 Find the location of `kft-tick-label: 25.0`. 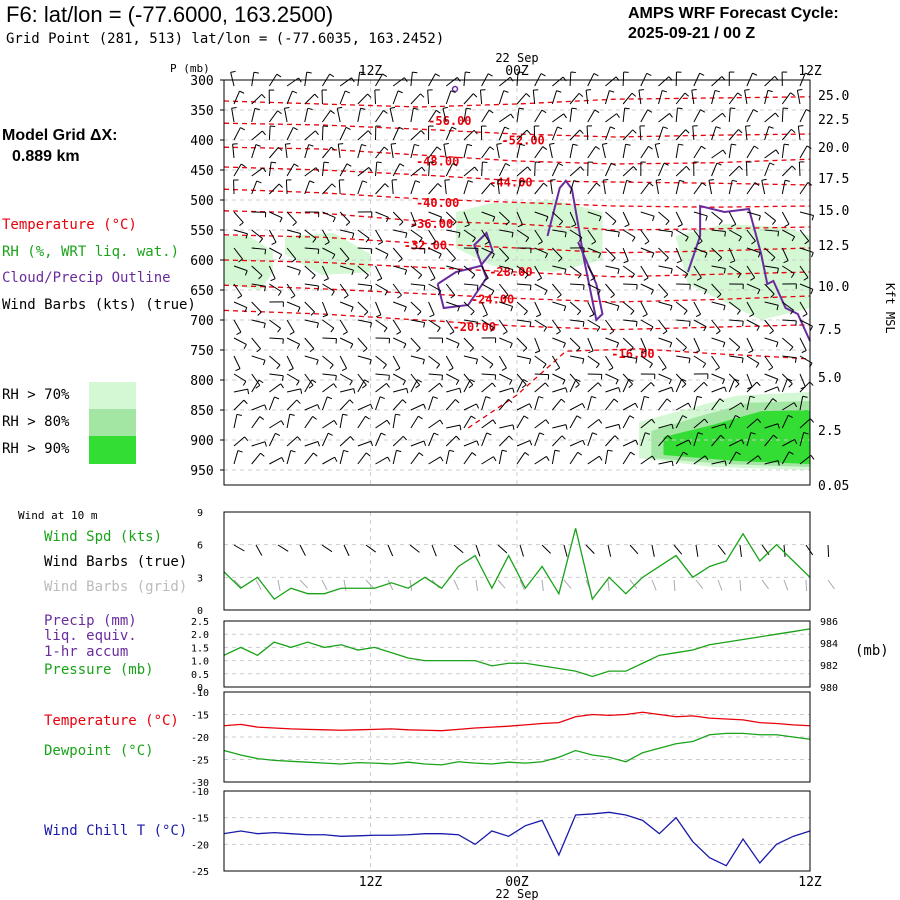

kft-tick-label: 25.0 is located at coordinates (833, 96).